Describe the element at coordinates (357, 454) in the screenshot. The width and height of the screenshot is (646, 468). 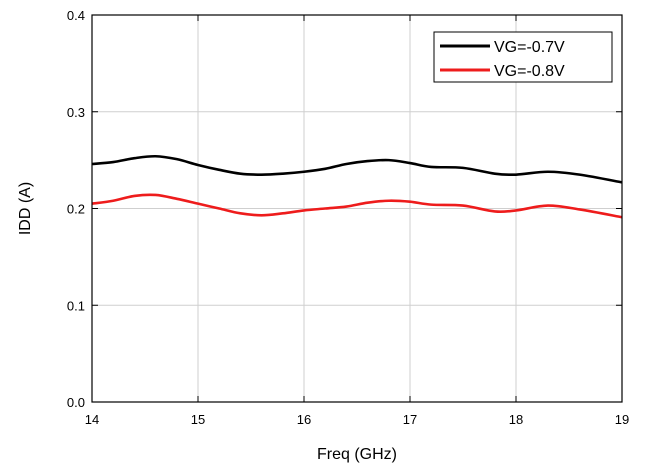
I see `x-axis-title: Freq (GHz)` at that location.